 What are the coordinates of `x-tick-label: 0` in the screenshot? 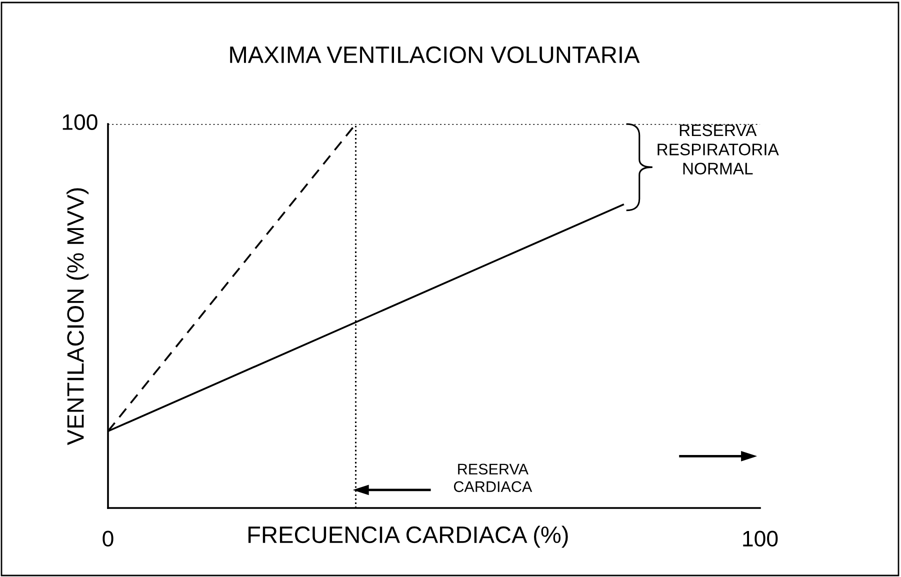 It's located at (108, 538).